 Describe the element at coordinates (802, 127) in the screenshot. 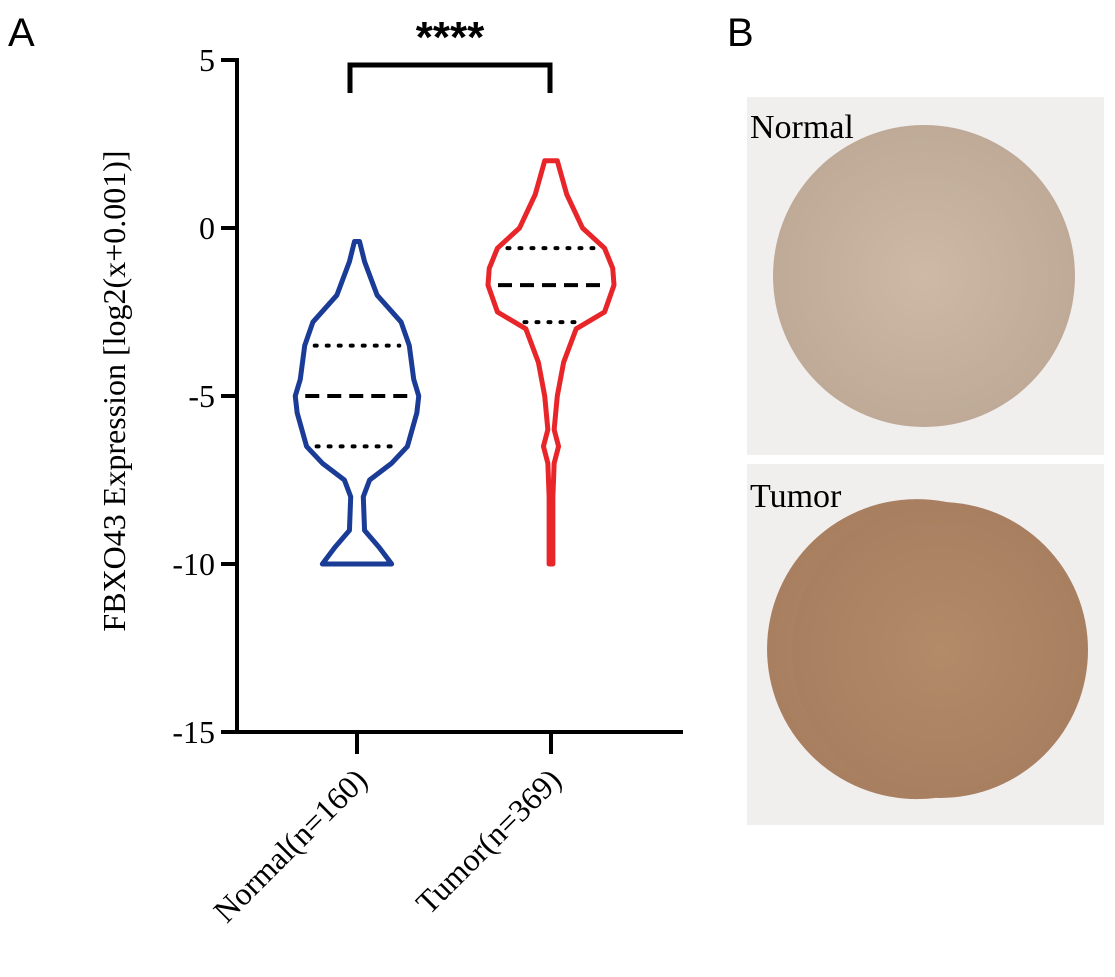

I see `image-label: Normal` at that location.